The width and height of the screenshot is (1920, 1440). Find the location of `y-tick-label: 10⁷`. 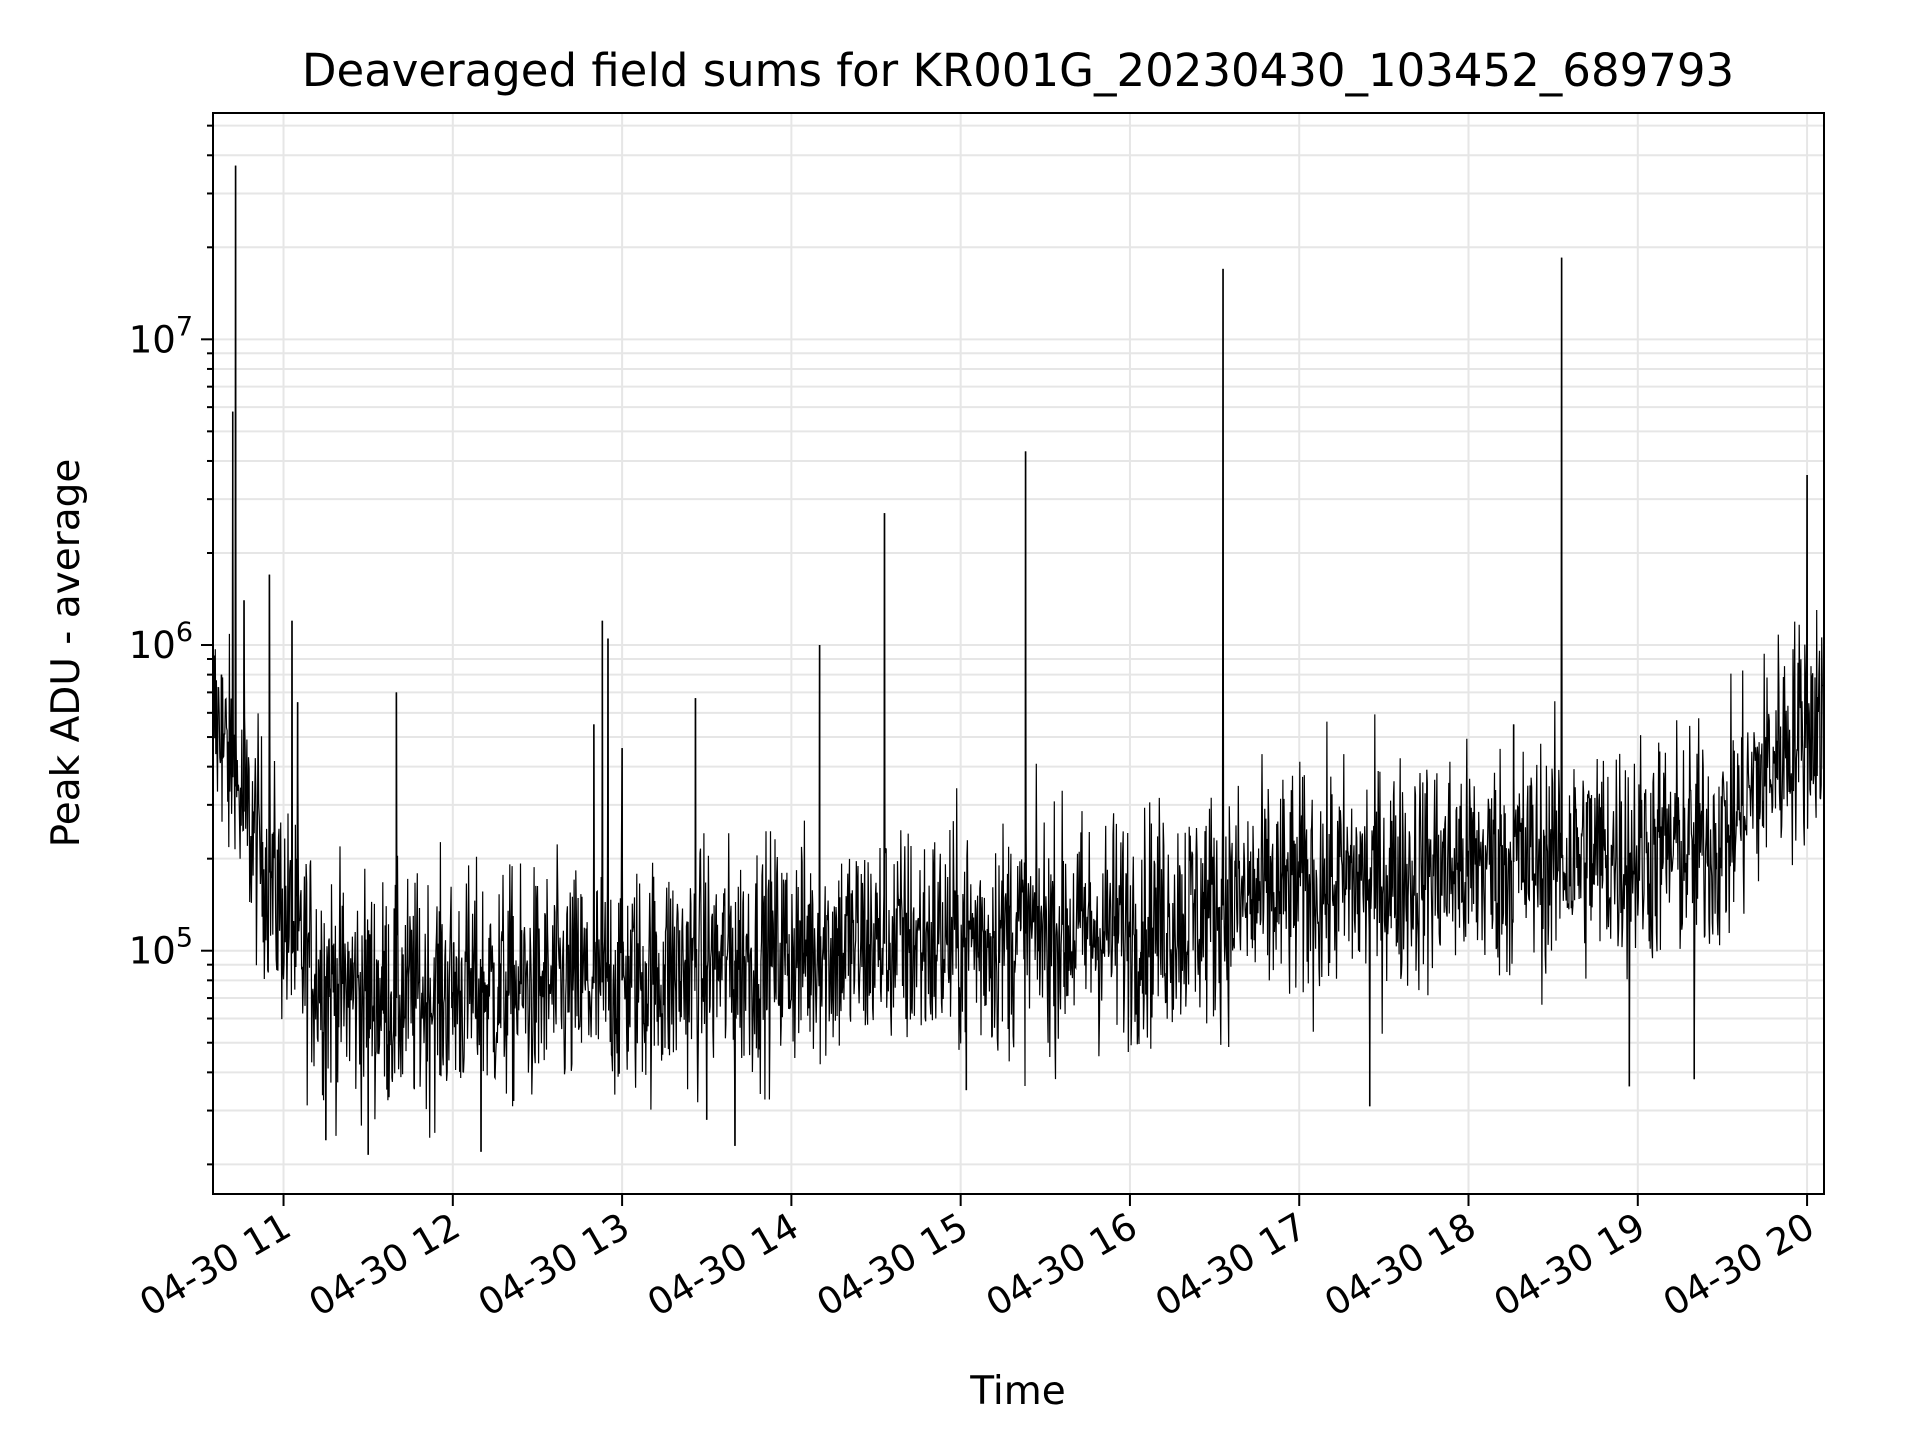

y-tick-label: 10⁷ is located at coordinates (161, 336).